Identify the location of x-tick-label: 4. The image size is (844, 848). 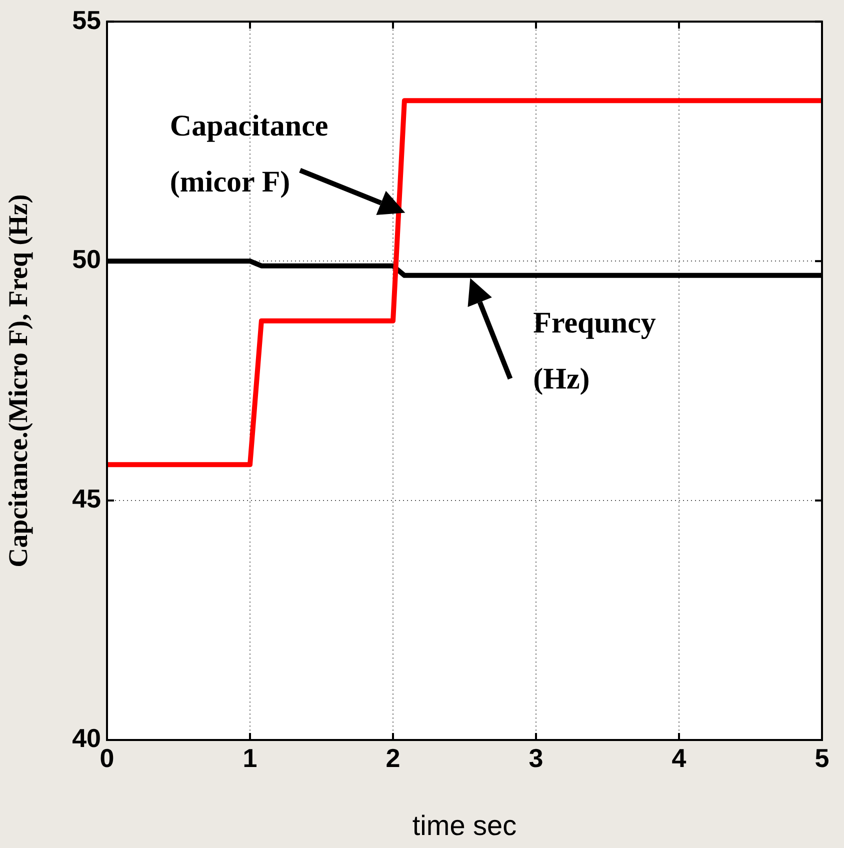
(679, 757).